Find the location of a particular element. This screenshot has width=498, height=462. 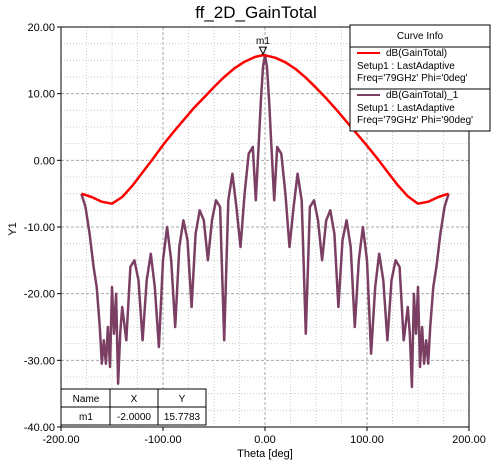

y-tick-label: -10.00 is located at coordinates (39, 228).